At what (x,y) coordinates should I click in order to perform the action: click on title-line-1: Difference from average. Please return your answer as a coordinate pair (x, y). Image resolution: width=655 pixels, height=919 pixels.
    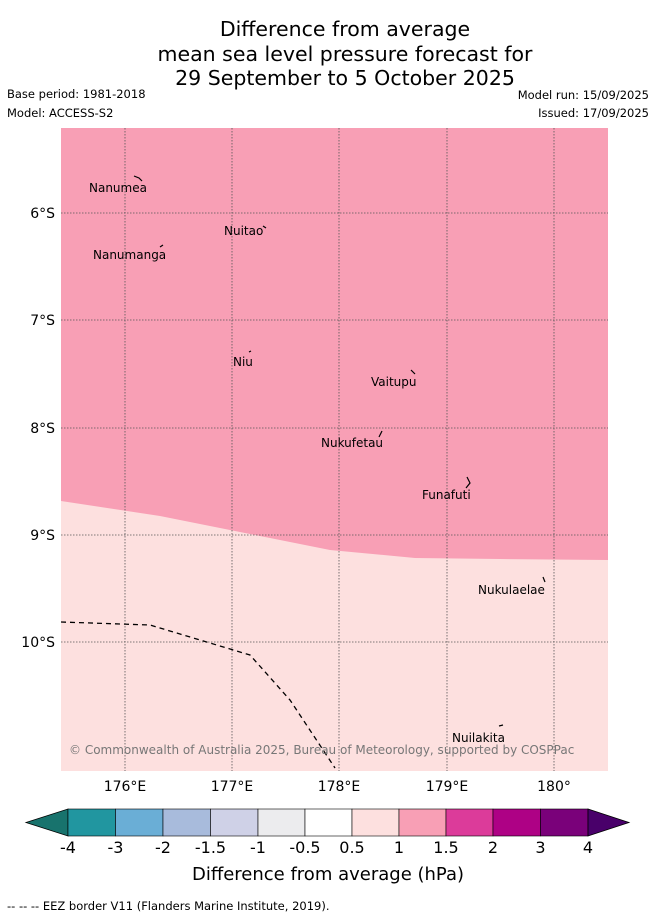
    Looking at the image, I should click on (345, 29).